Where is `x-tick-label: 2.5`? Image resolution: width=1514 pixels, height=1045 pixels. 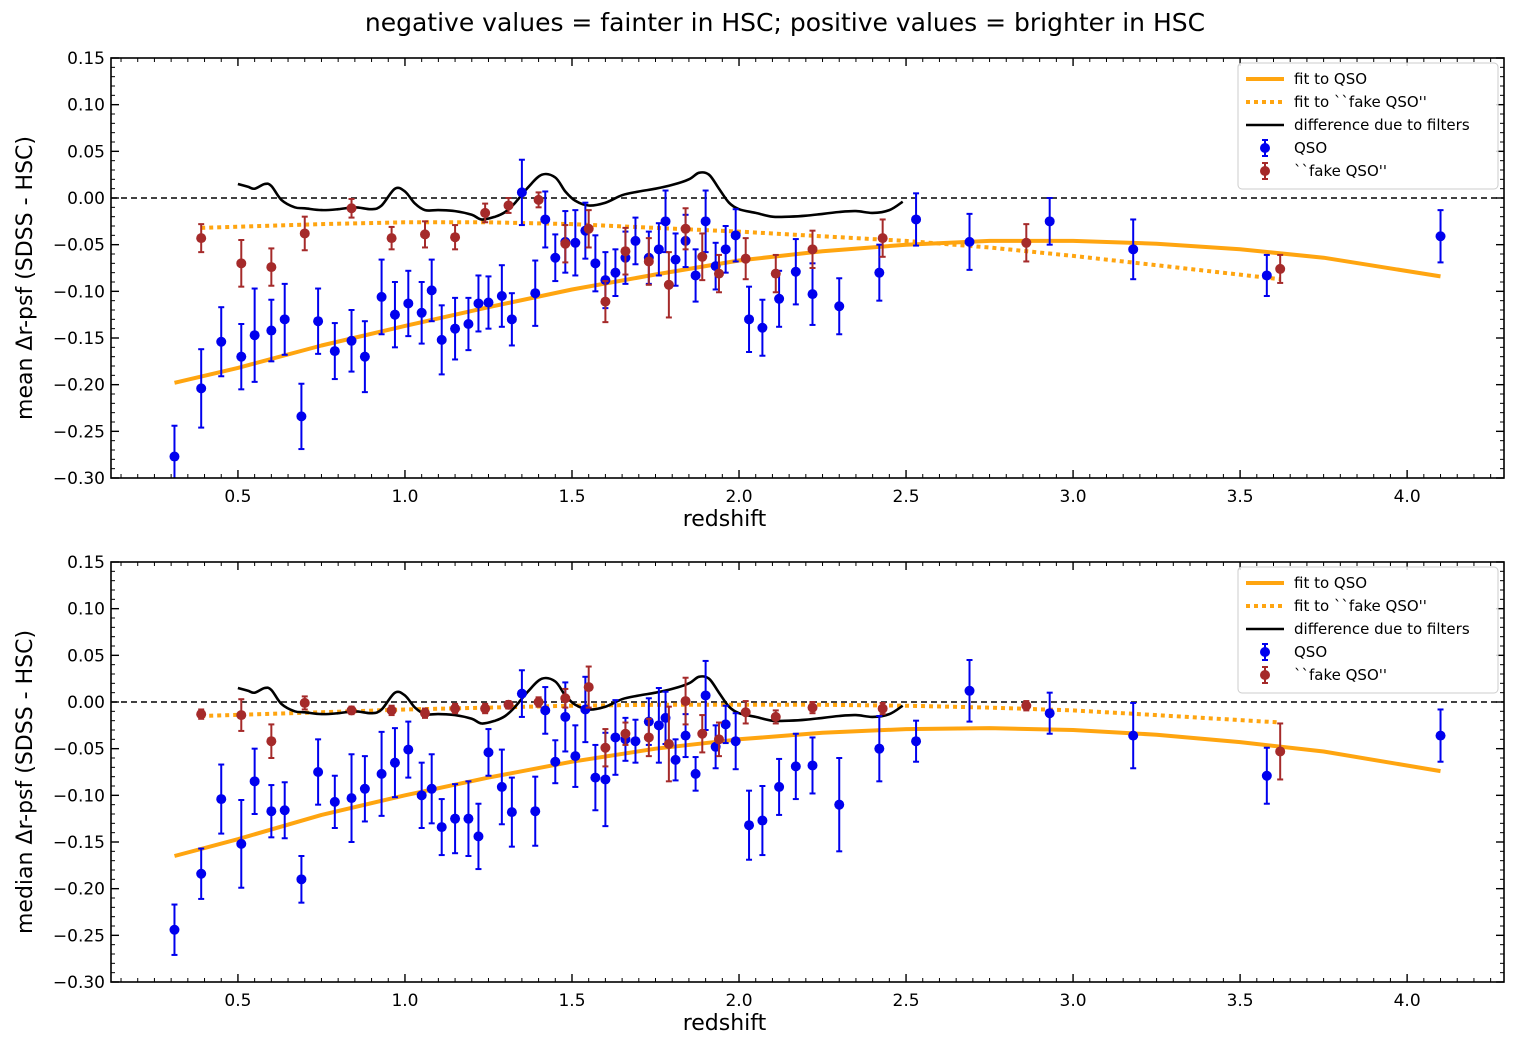
x-tick-label: 2.5 is located at coordinates (906, 497).